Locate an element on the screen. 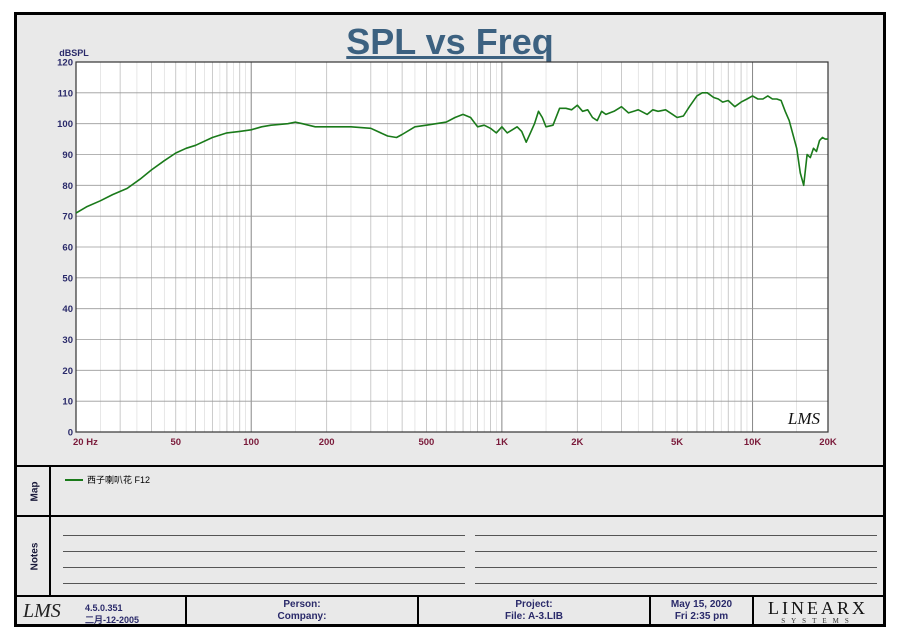  x-tick-label: 100 is located at coordinates (251, 442).